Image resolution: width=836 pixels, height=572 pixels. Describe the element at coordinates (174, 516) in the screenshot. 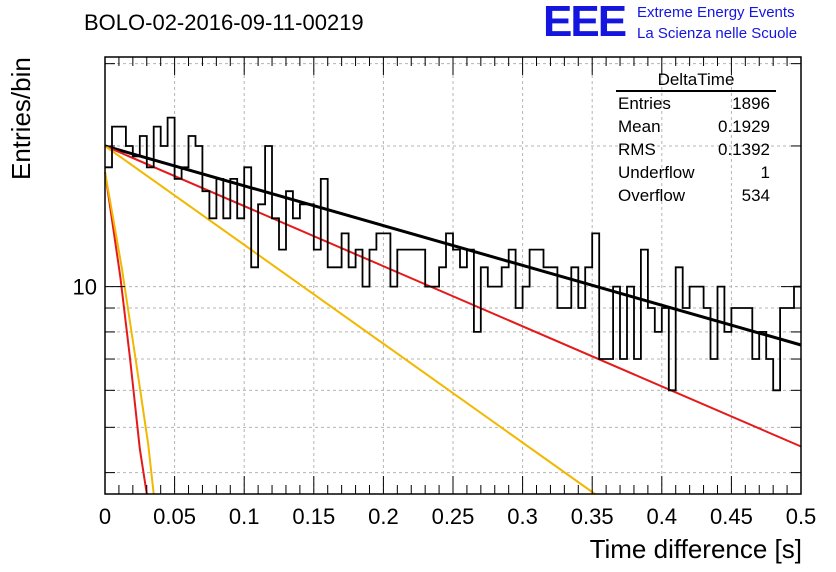

I see `x-tick-label: 0.05` at that location.